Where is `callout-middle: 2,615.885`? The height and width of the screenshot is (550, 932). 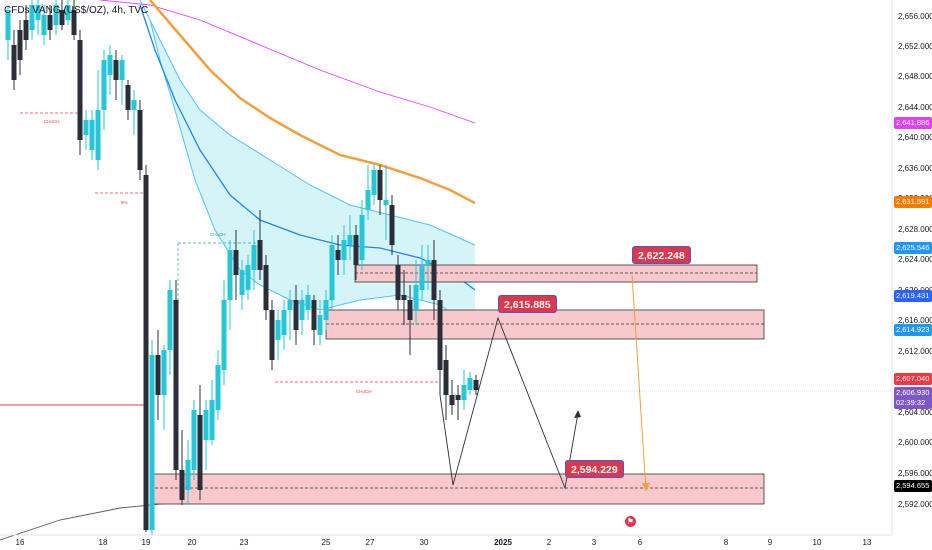
callout-middle: 2,615.885 is located at coordinates (527, 304).